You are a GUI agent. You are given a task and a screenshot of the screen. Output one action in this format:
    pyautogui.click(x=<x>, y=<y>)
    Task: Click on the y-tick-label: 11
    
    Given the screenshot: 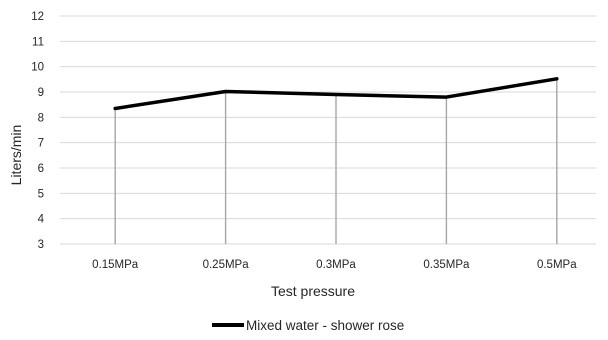 What is the action you would take?
    pyautogui.click(x=38, y=42)
    